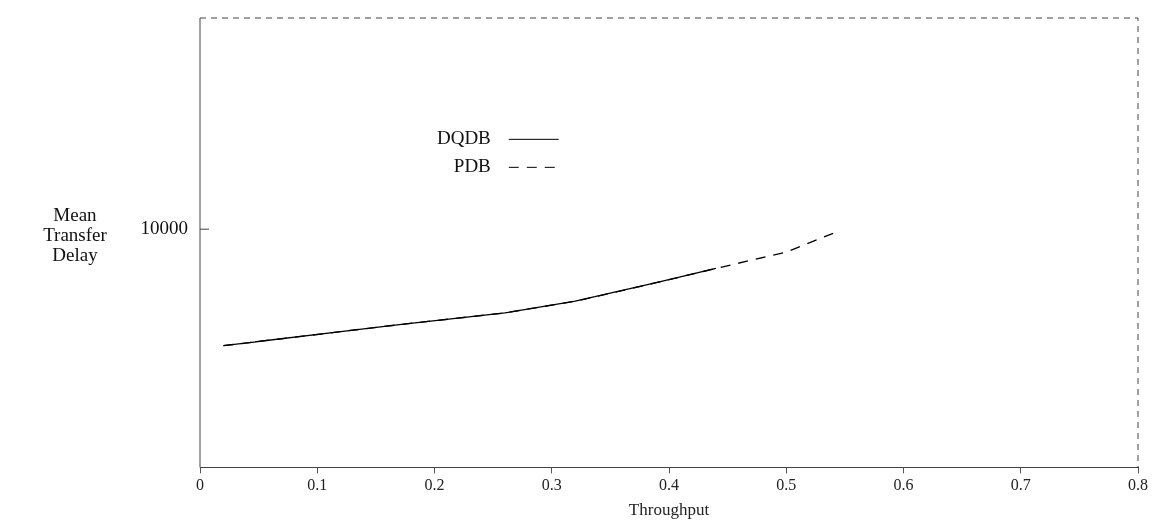 This screenshot has height=527, width=1168. Describe the element at coordinates (463, 138) in the screenshot. I see `legend-label: DQDB` at that location.